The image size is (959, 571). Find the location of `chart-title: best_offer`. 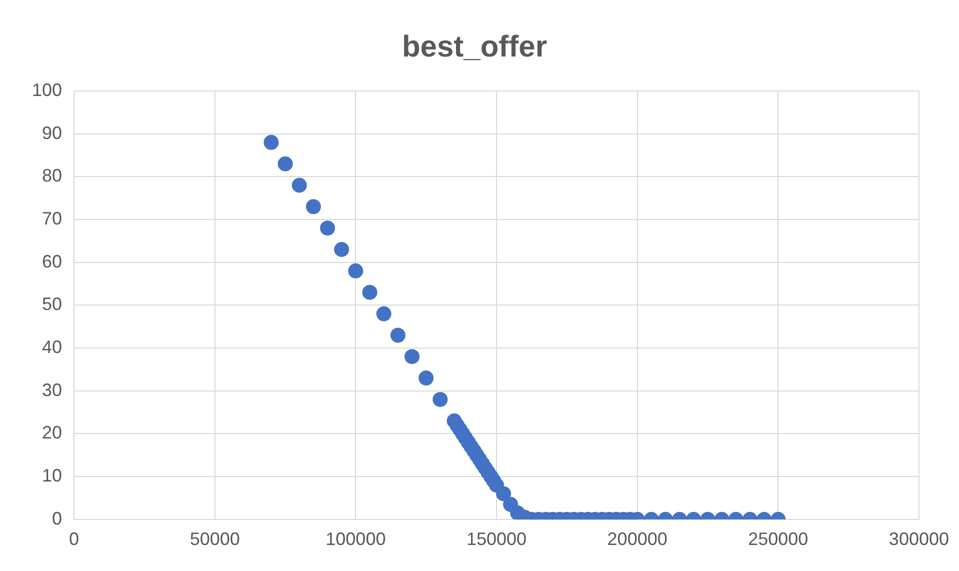

chart-title: best_offer is located at coordinates (475, 47).